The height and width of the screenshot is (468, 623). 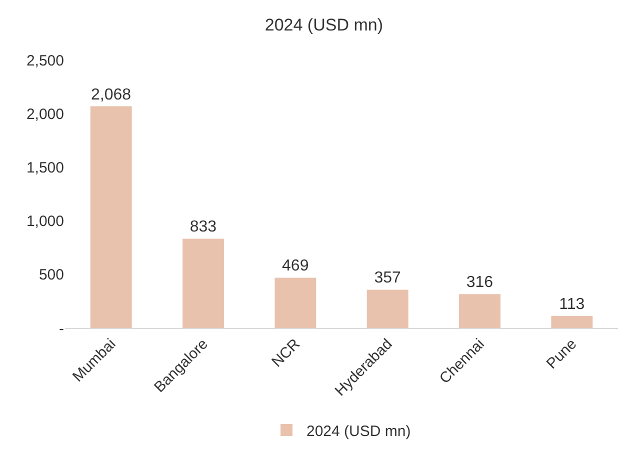 I want to click on y-tick-label: -, so click(x=61, y=329).